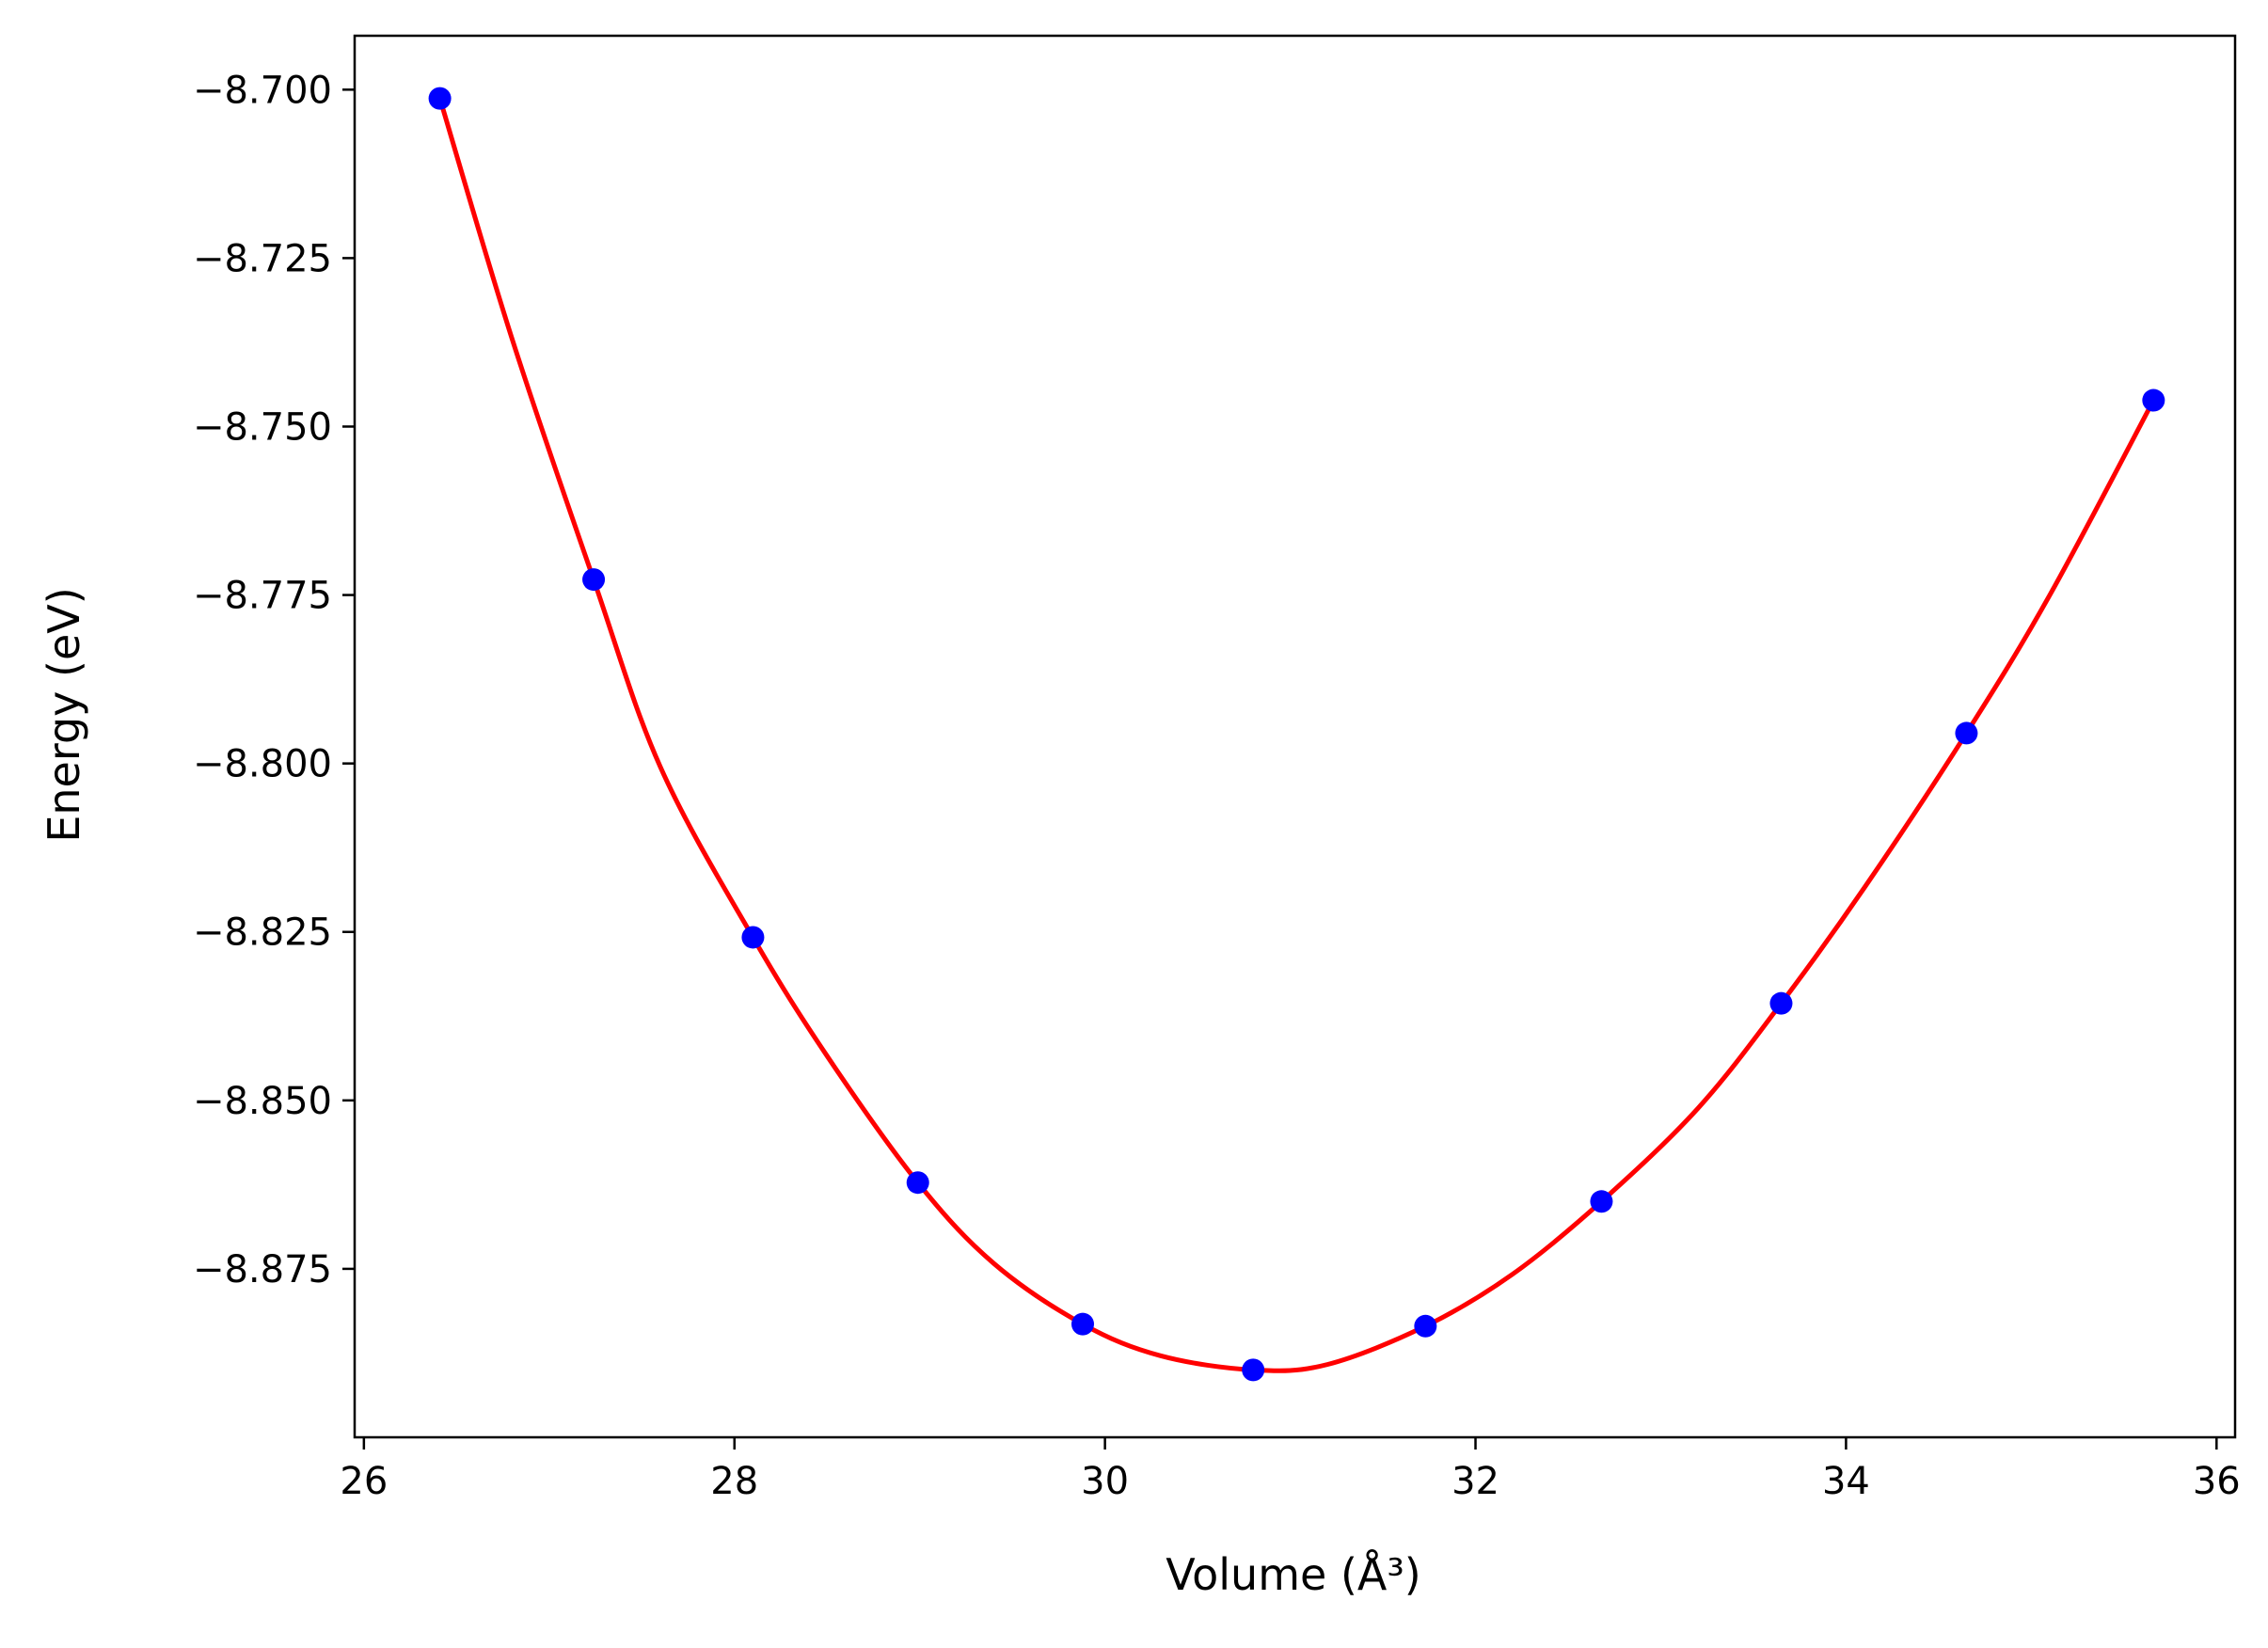 Image resolution: width=2268 pixels, height=1648 pixels. Describe the element at coordinates (2217, 1481) in the screenshot. I see `x-tick-label: 36` at that location.